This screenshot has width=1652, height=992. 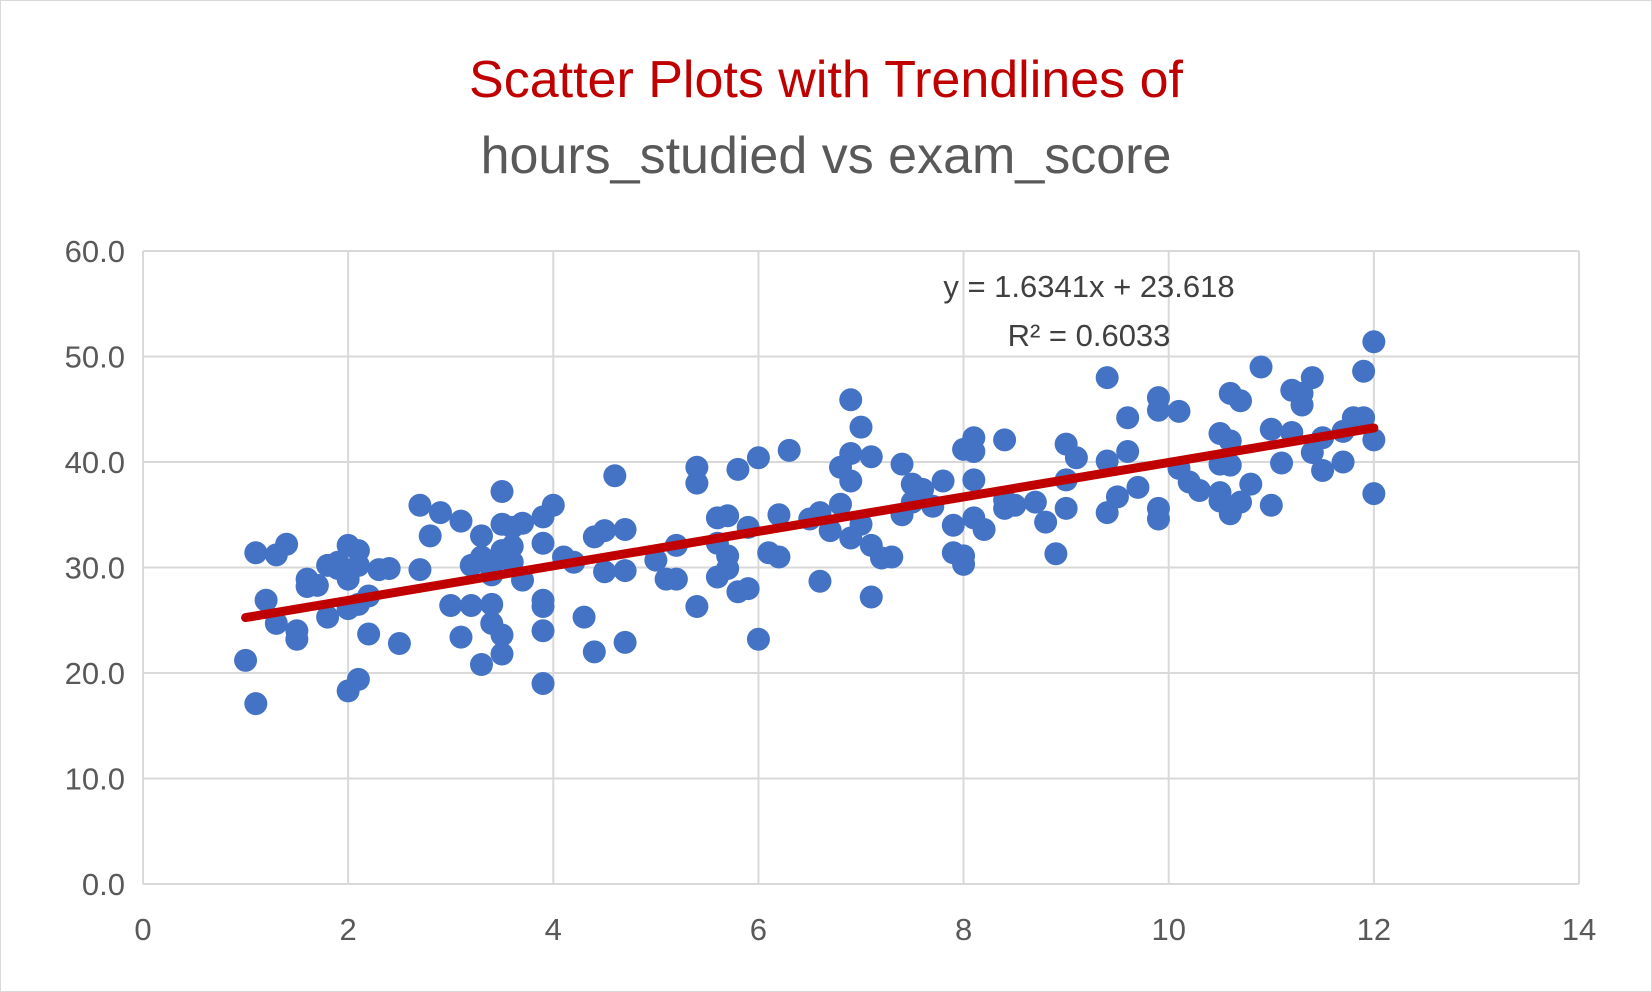 I want to click on y-tick-label: 60.0, so click(x=95, y=251).